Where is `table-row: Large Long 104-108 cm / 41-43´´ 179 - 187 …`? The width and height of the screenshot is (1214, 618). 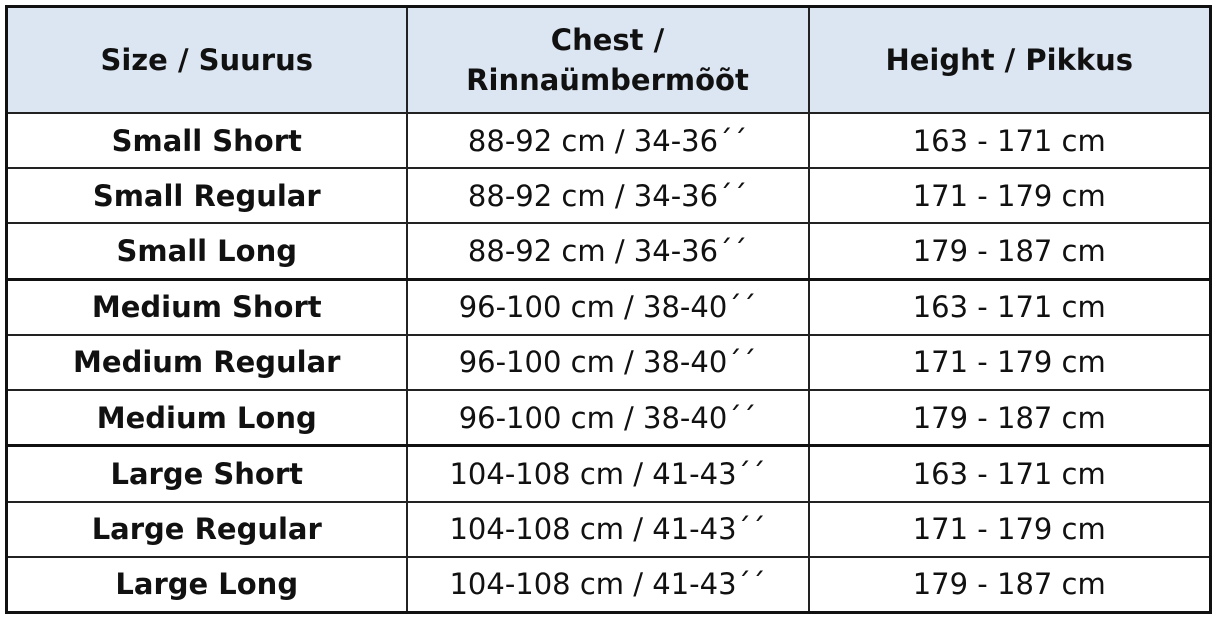 table-row: Large Long 104-108 cm / 41-43´´ 179 - 187 … is located at coordinates (608, 584).